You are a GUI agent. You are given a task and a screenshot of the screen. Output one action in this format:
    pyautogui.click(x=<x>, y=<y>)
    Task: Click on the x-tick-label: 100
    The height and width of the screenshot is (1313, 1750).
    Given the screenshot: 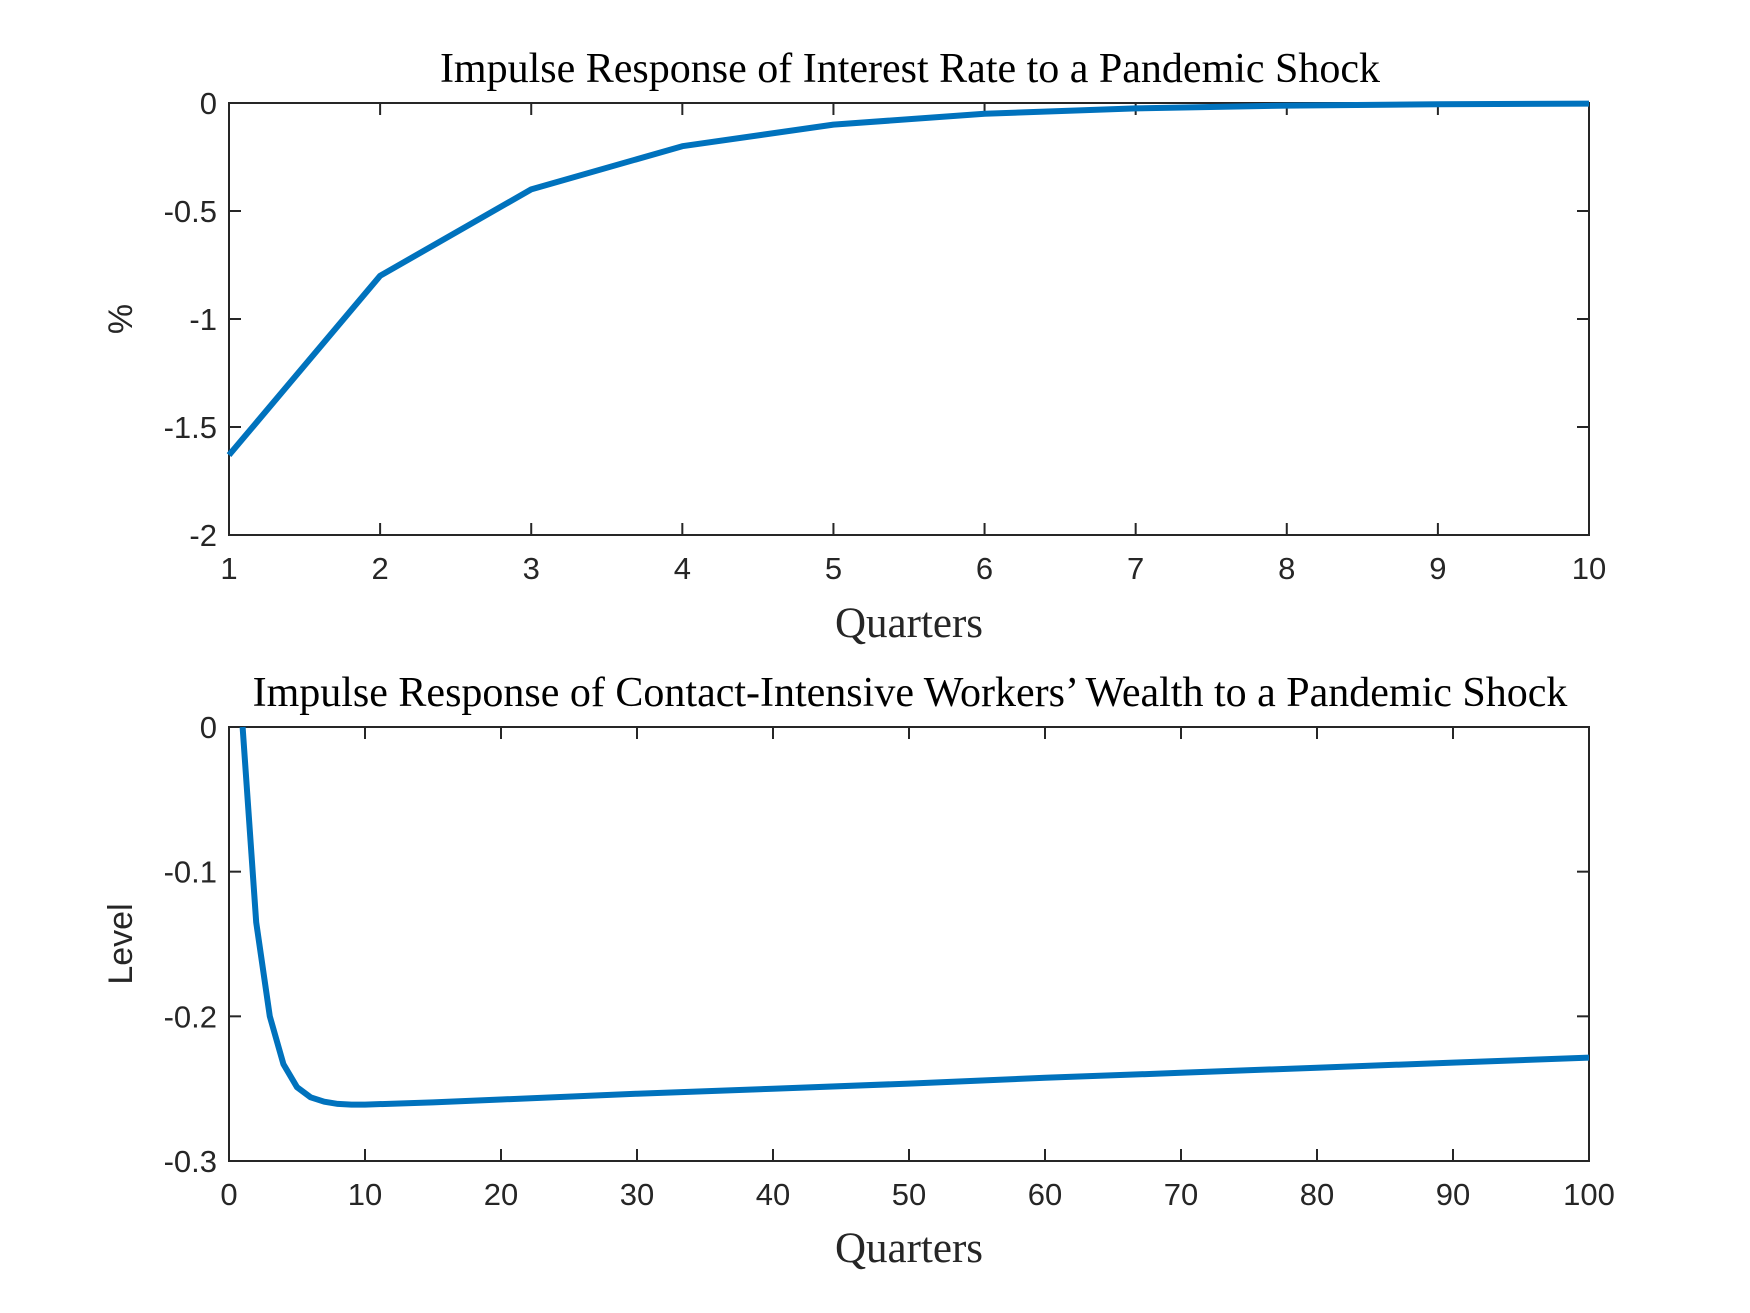 What is the action you would take?
    pyautogui.click(x=1589, y=1194)
    